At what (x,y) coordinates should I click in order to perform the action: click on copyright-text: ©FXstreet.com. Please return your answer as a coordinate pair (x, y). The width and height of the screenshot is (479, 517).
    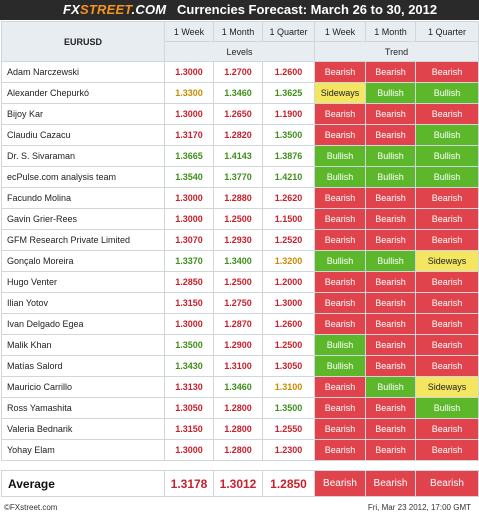
    Looking at the image, I should click on (31, 507).